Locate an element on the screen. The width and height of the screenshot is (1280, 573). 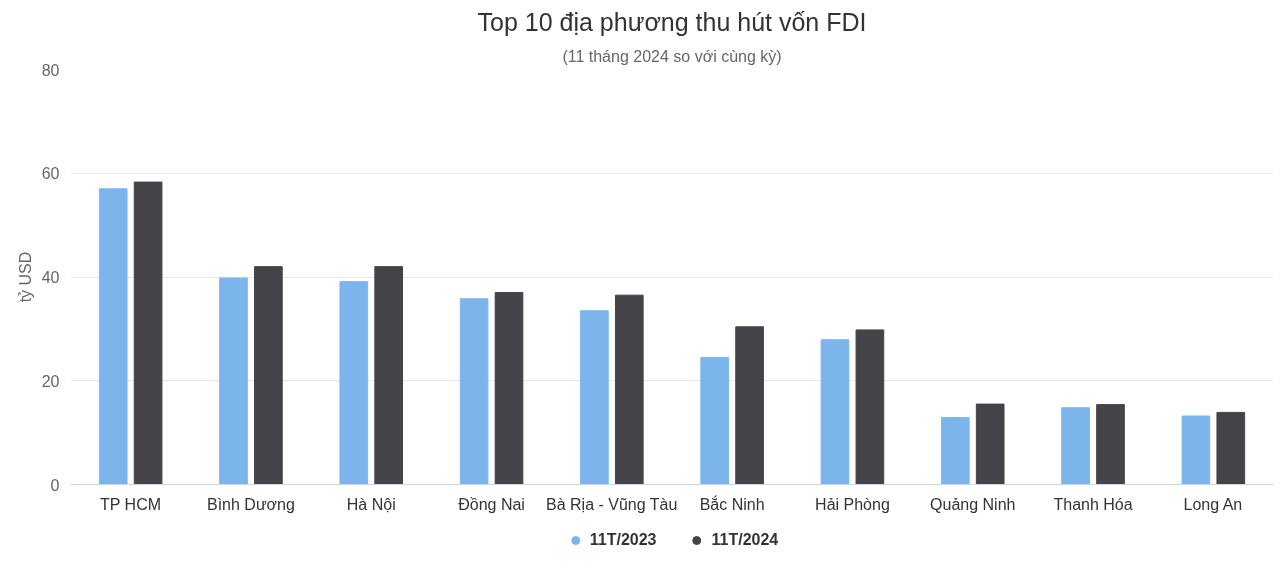
y-tick-label: 20 is located at coordinates (50, 381).